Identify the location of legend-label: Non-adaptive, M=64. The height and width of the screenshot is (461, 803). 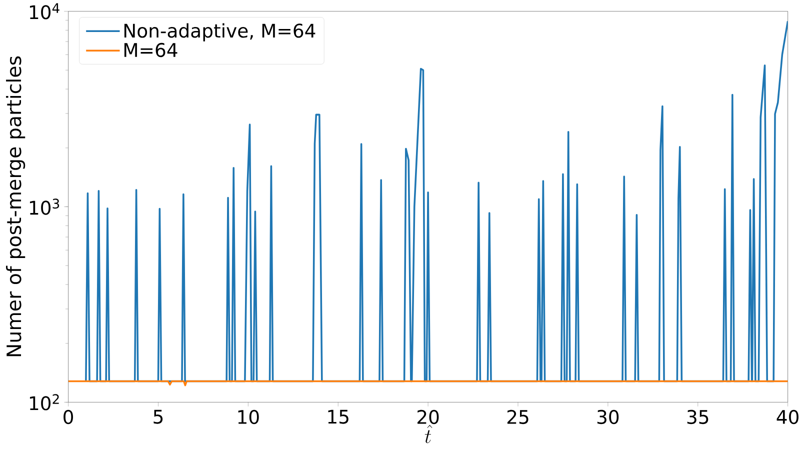
(220, 32).